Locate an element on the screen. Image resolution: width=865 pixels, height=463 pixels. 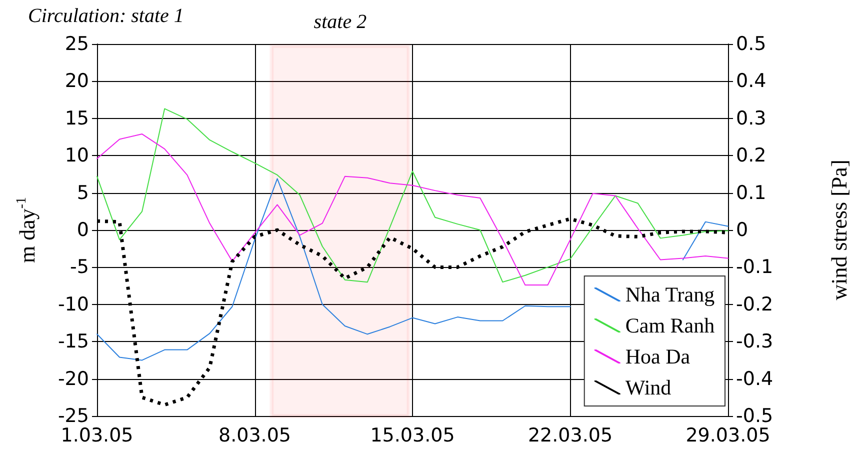
legend-label: Nha Trang is located at coordinates (670, 294).